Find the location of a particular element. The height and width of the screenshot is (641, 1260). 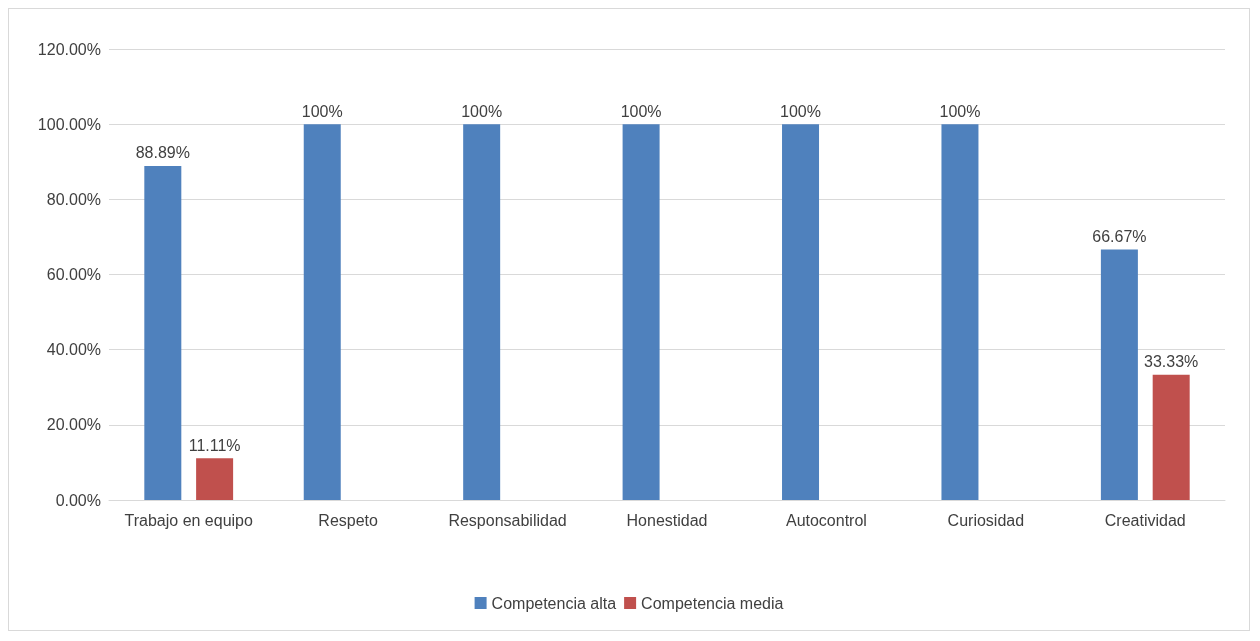

x-tick-label: Respeto is located at coordinates (348, 520).